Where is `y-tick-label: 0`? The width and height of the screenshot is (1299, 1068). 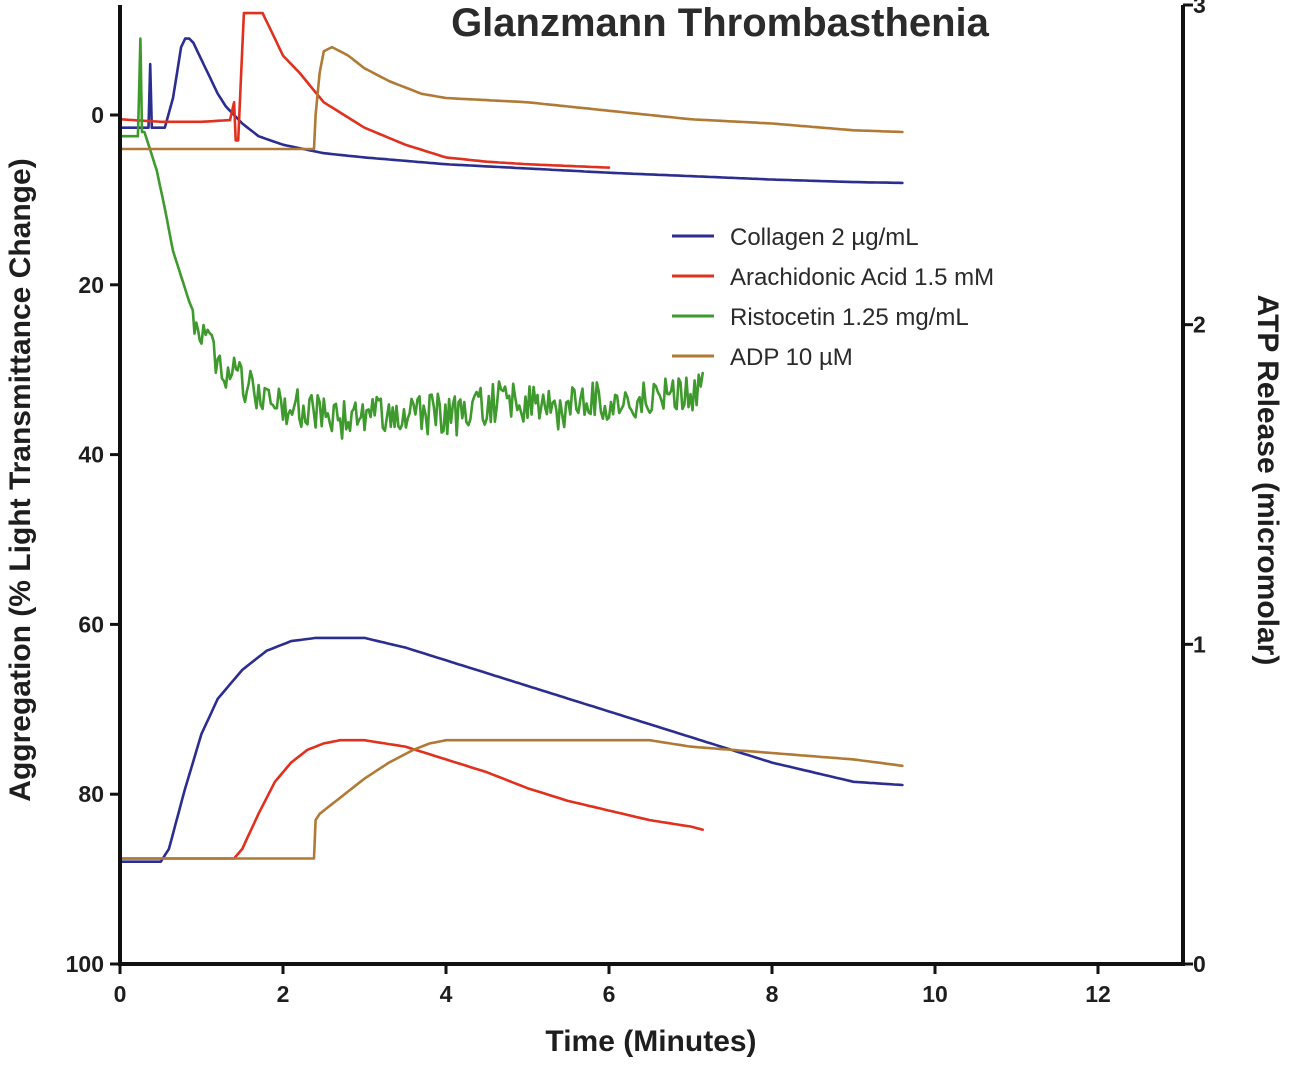
y-tick-label: 0 is located at coordinates (97, 115).